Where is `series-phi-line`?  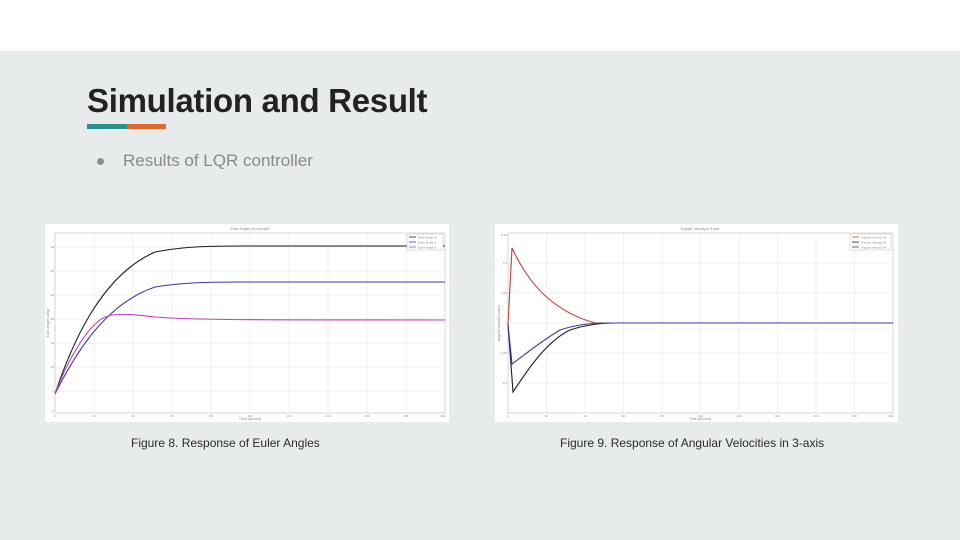 series-phi-line is located at coordinates (249, 320).